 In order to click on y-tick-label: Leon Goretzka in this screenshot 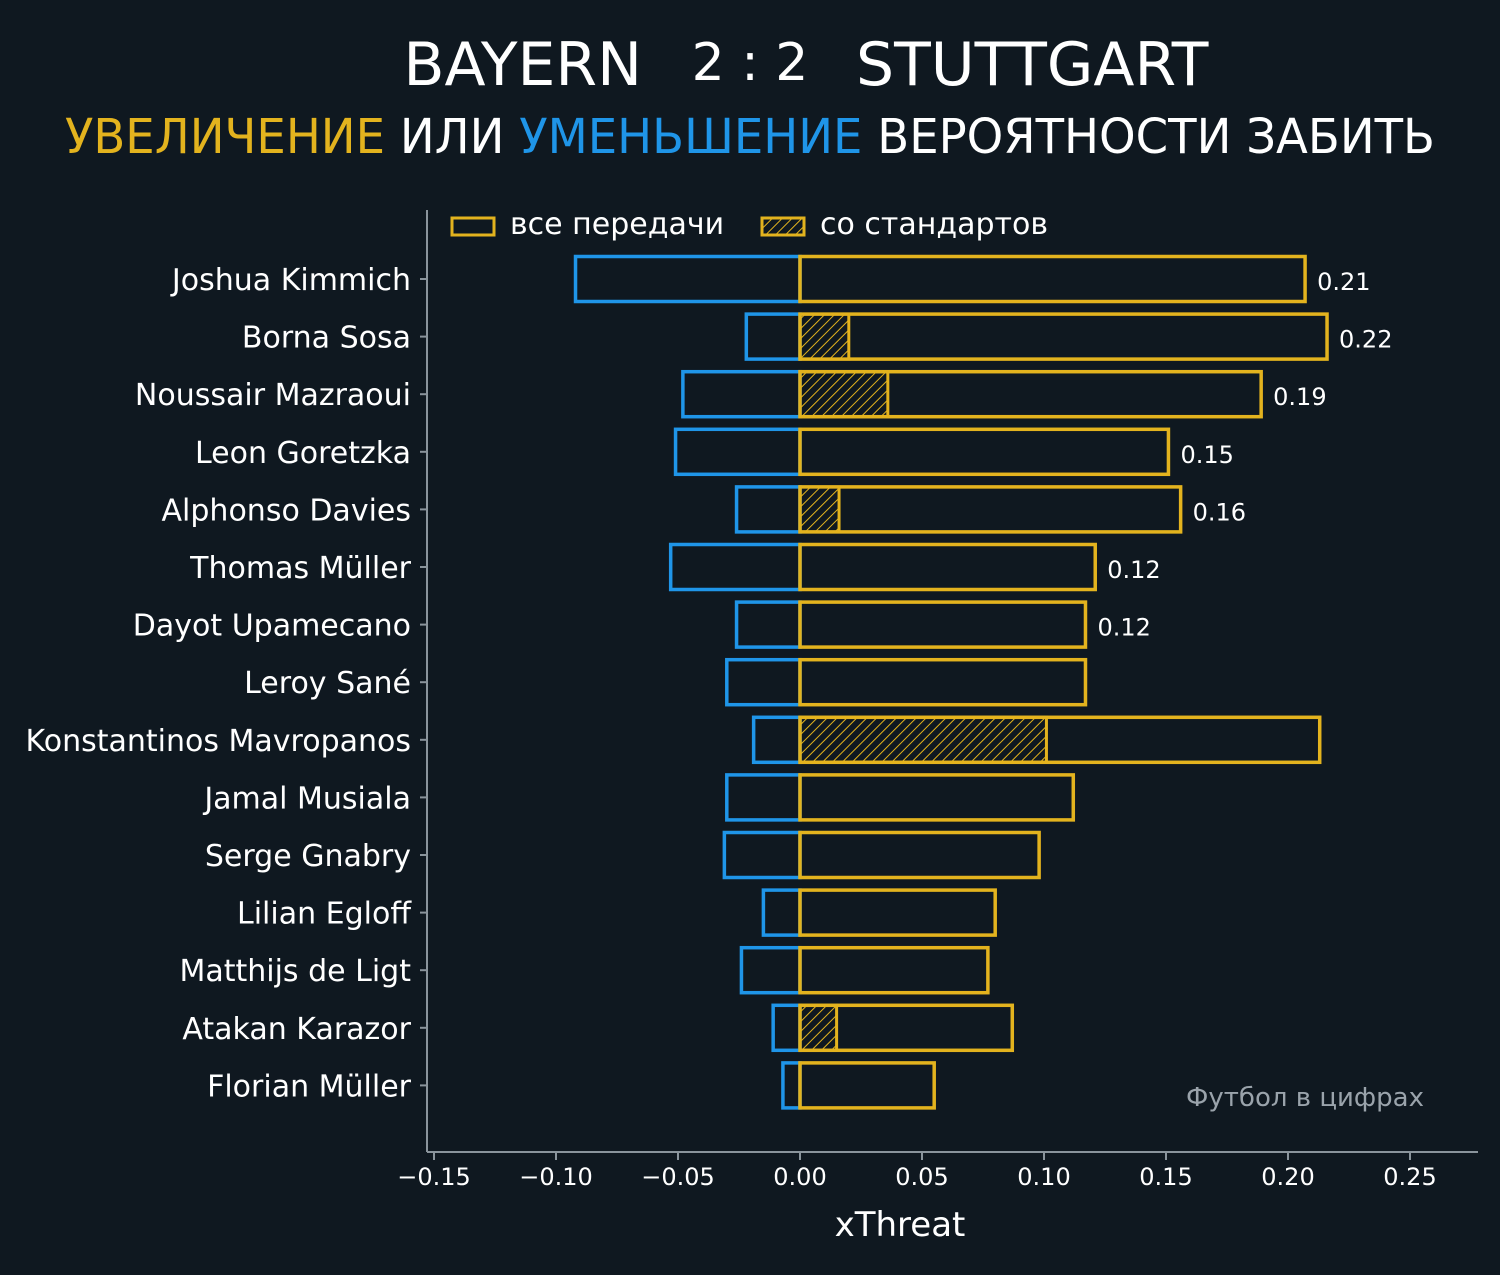, I will do `click(303, 453)`.